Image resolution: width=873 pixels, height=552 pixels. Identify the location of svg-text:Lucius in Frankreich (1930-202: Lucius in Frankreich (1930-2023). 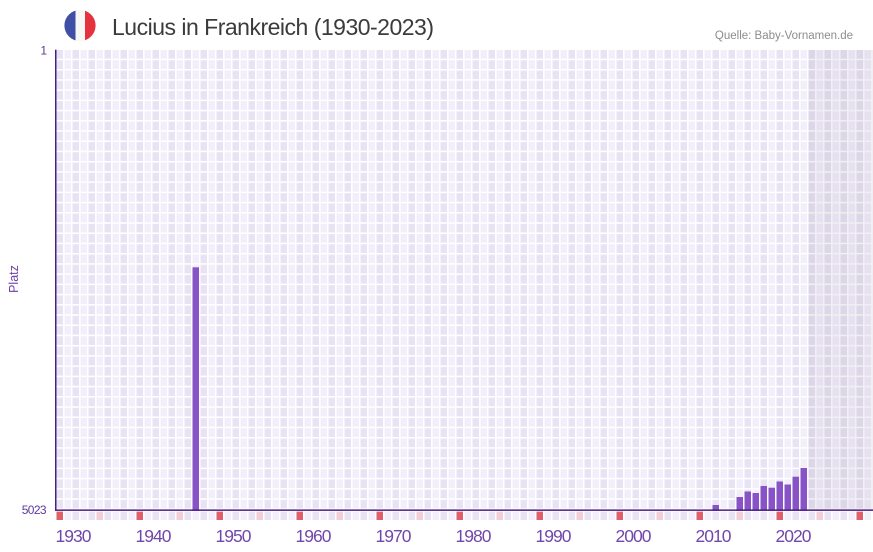
(273, 27).